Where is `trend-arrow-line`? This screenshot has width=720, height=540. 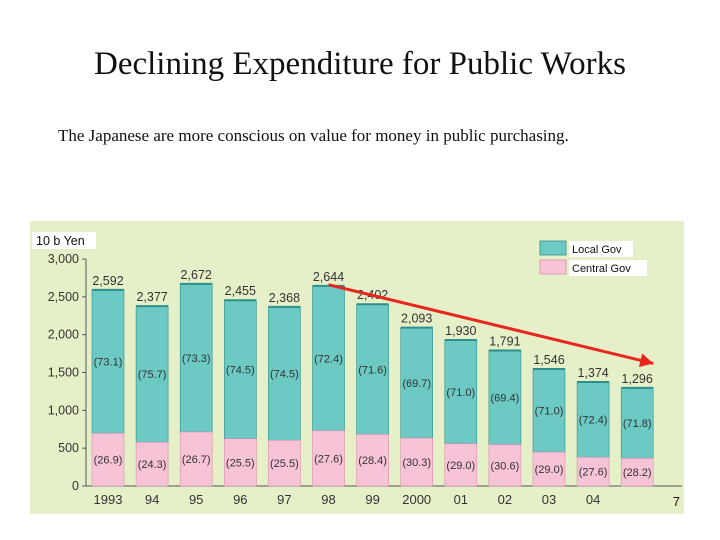
trend-arrow-line is located at coordinates (491, 324).